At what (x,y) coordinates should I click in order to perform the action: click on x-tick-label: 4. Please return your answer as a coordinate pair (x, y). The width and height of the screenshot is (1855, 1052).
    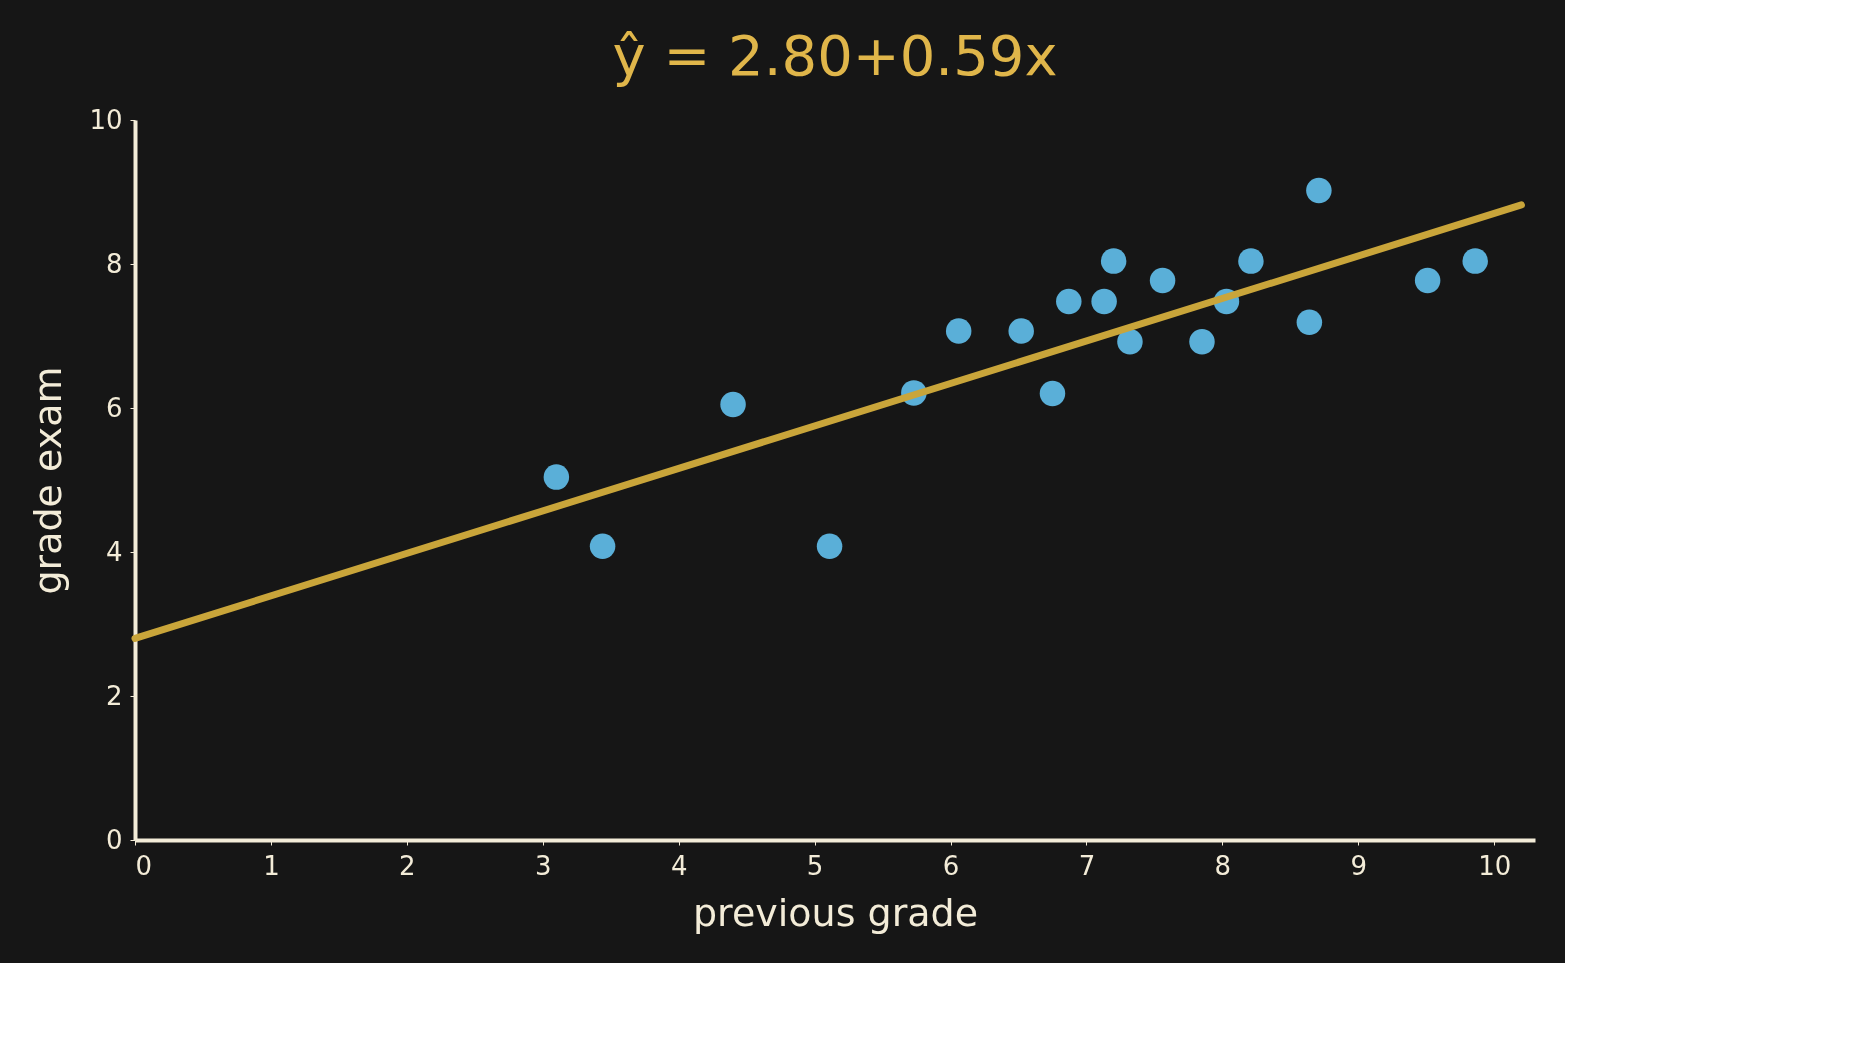
    Looking at the image, I should click on (679, 865).